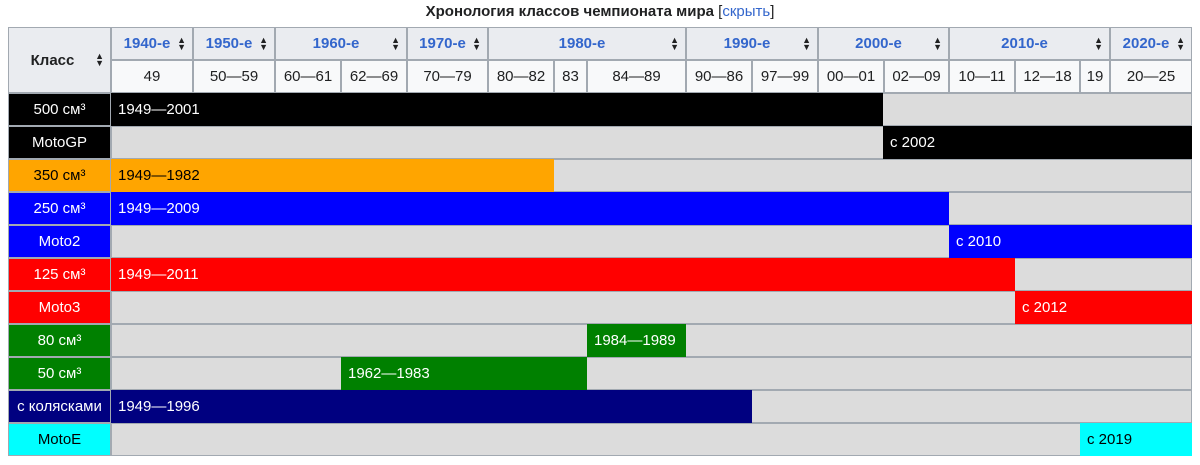 This screenshot has height=465, width=1200. I want to click on class-row-label: 50 см³, so click(59, 373).